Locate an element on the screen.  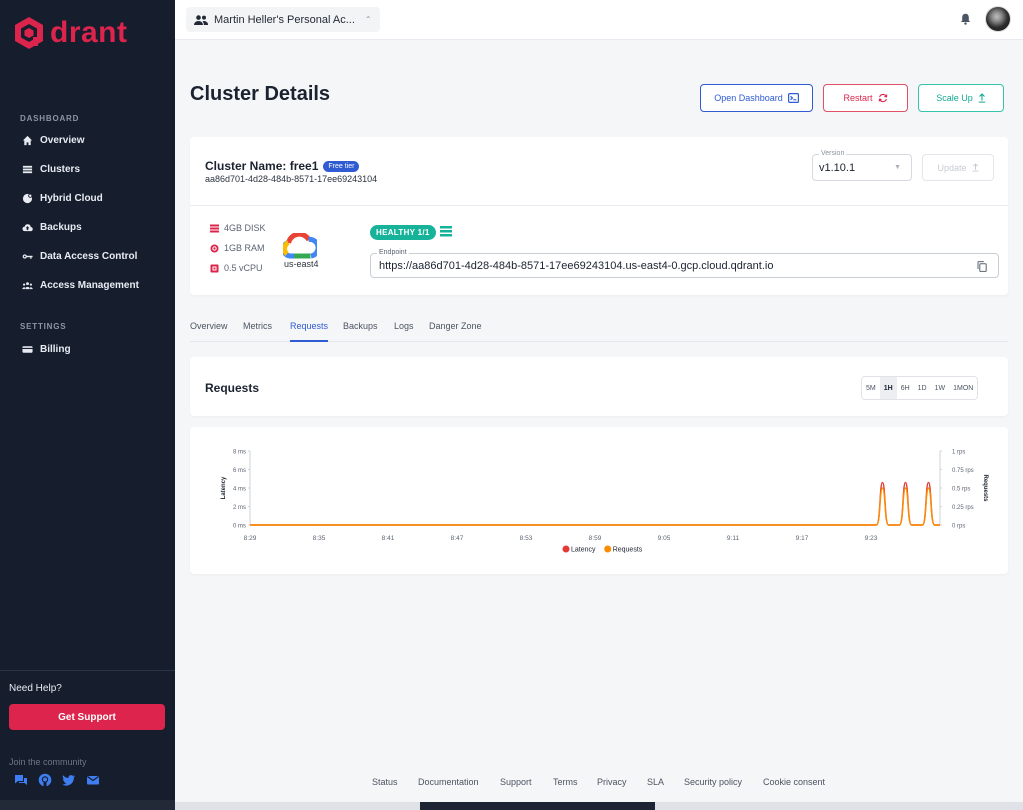
list-icon is located at coordinates (27, 169).